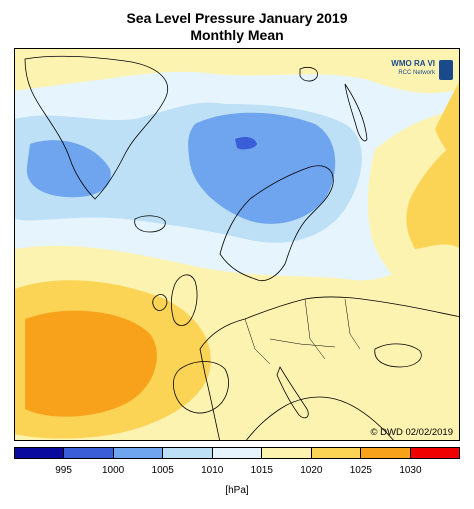 This screenshot has height=509, width=474. Describe the element at coordinates (212, 470) in the screenshot. I see `colorbar-tick-label: 1010` at that location.